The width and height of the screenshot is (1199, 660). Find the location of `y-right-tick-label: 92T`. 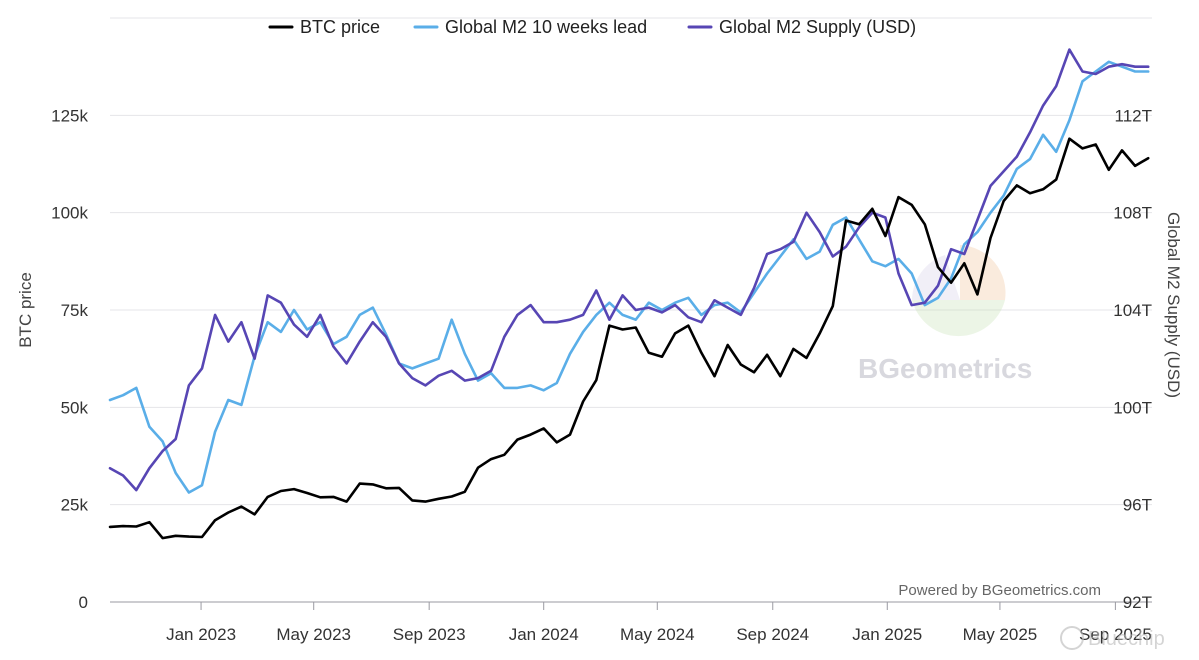

y-right-tick-label: 92T is located at coordinates (1137, 602).